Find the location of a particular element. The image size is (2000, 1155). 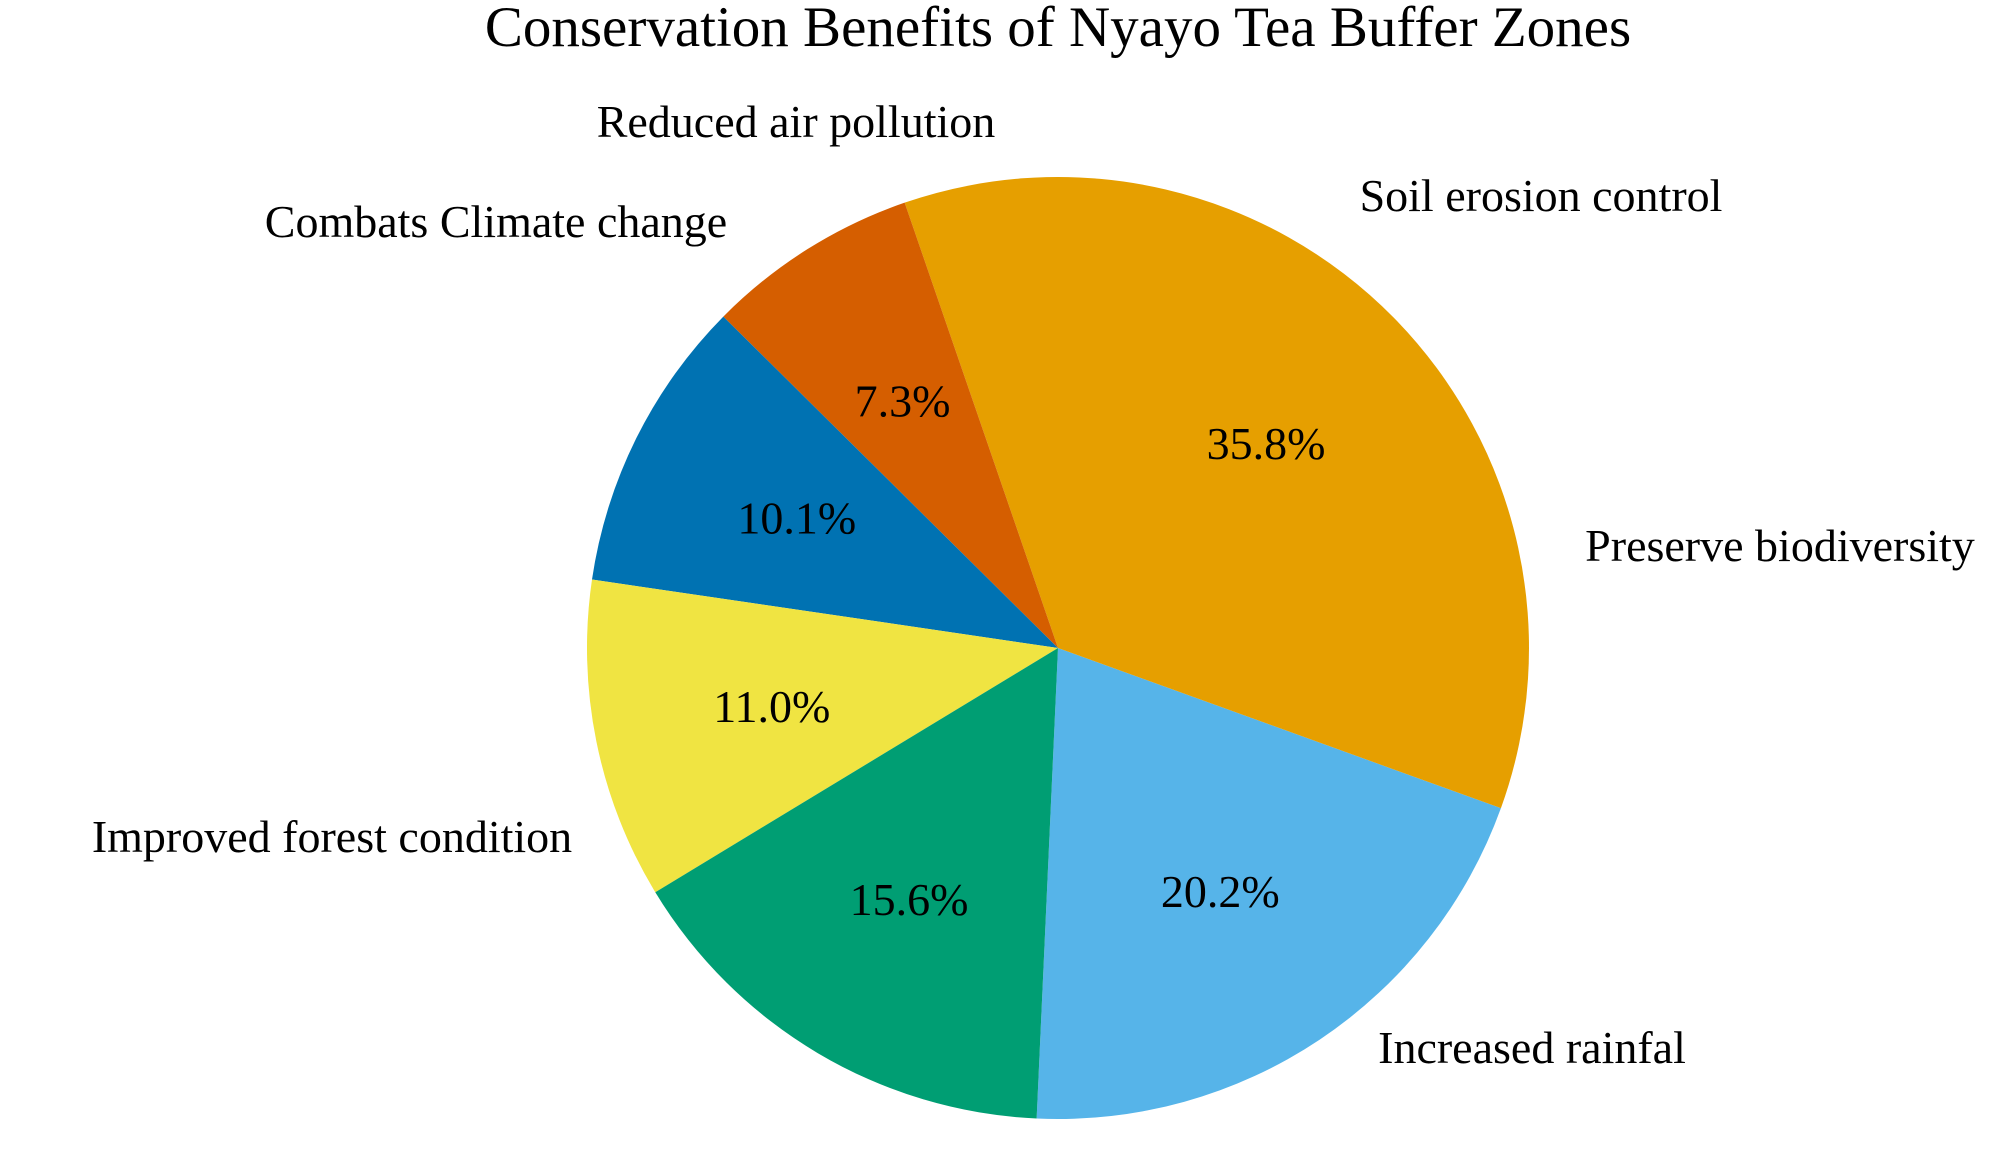

slice-category-label: Increased rainfal is located at coordinates (1532, 1047).